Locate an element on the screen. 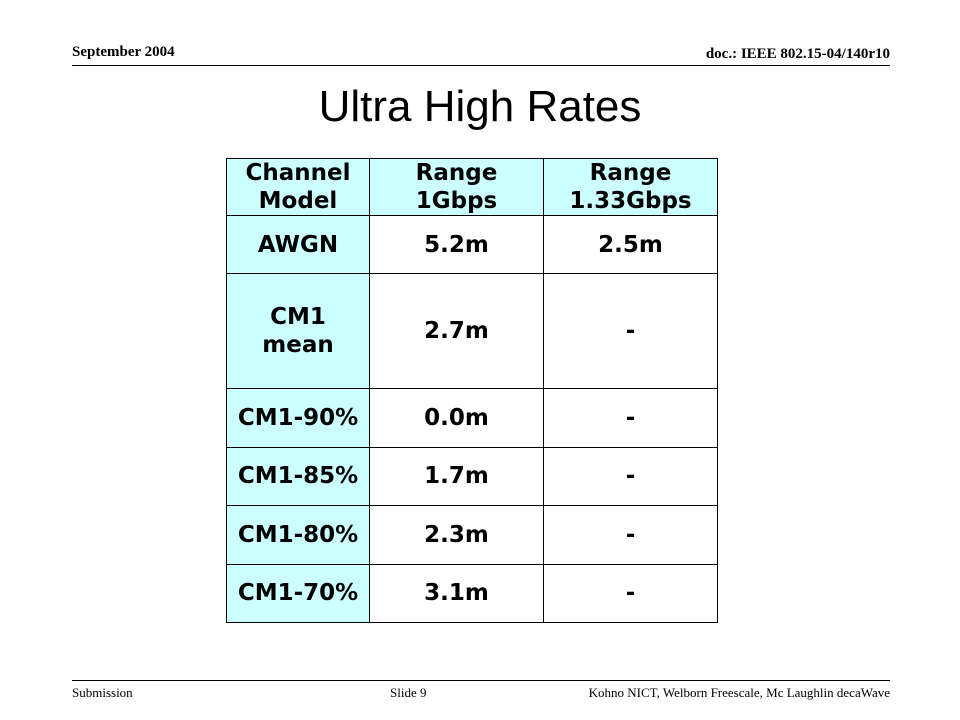 This screenshot has height=720, width=960. model-line: AWGN is located at coordinates (298, 244).